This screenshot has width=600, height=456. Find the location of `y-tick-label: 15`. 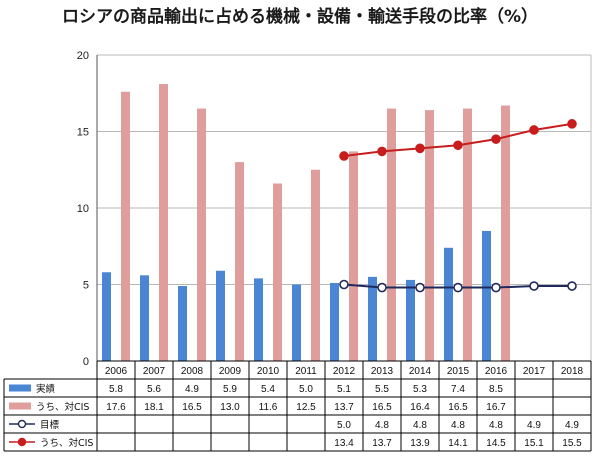

y-tick-label: 15 is located at coordinates (83, 133).